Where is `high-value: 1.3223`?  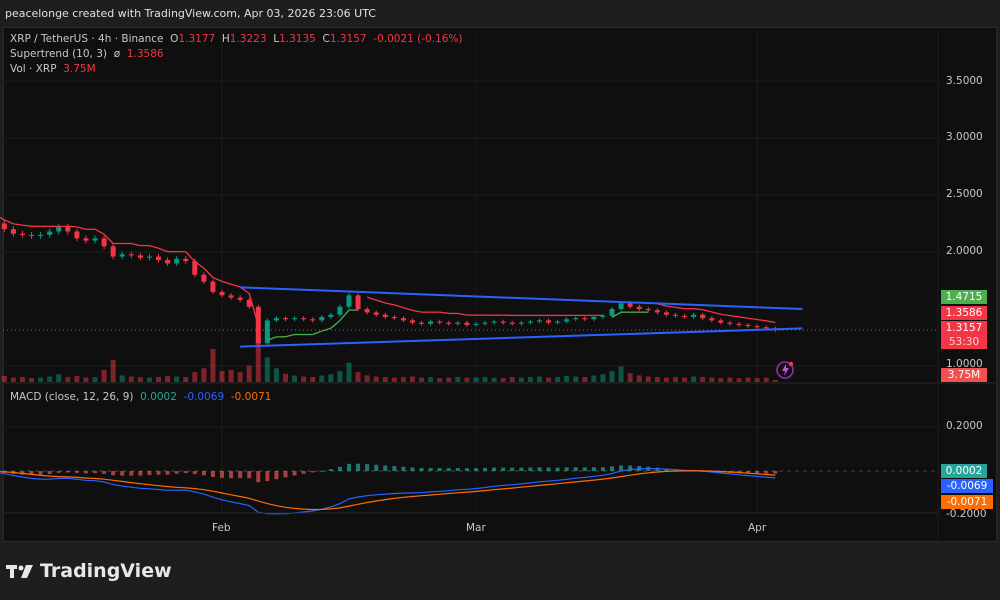
high-value: 1.3223 is located at coordinates (248, 39).